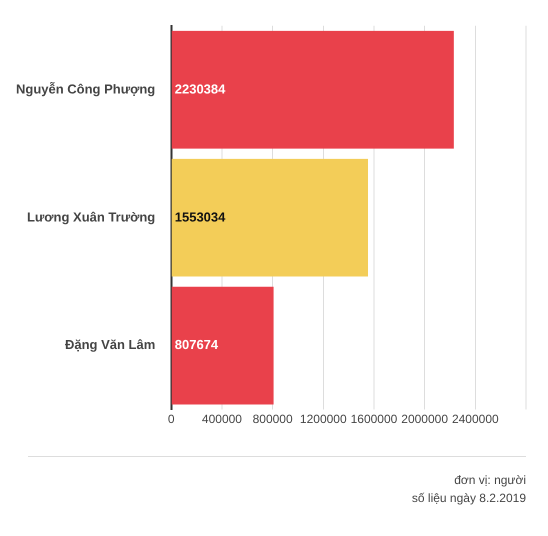  What do you see at coordinates (196, 344) in the screenshot?
I see `data-label: 807674` at bounding box center [196, 344].